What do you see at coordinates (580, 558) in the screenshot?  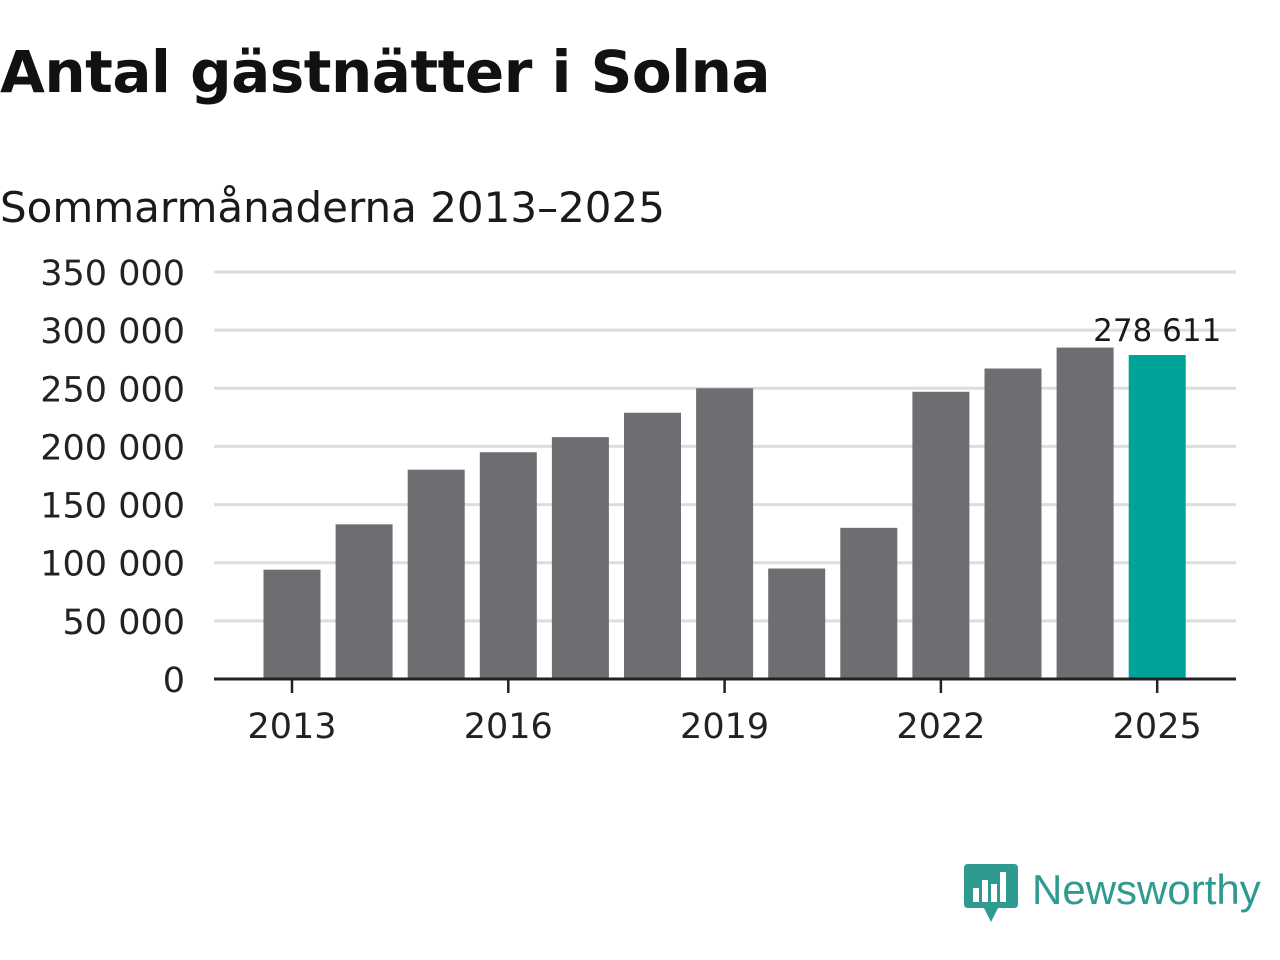 I see `bar-2017` at bounding box center [580, 558].